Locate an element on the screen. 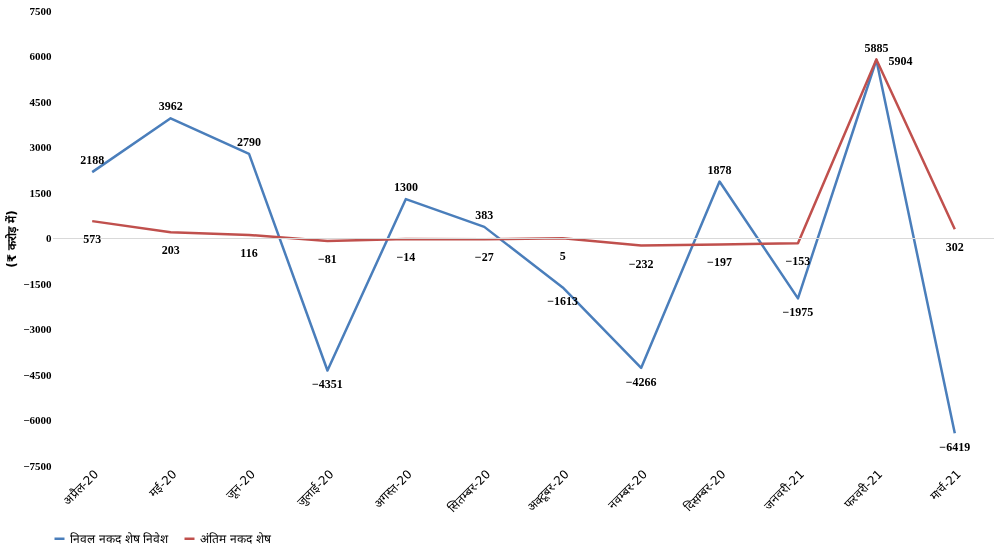 The width and height of the screenshot is (1007, 558). data-label: 203 is located at coordinates (170, 250).